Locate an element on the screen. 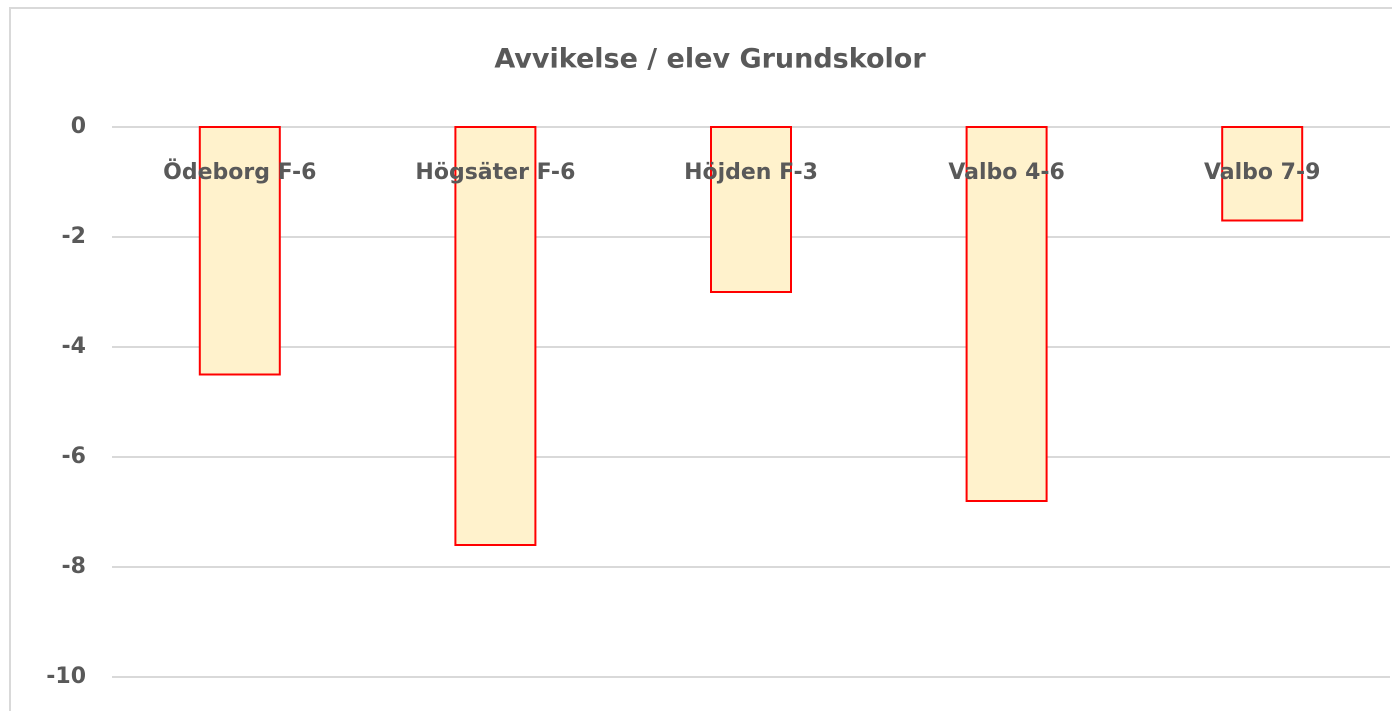  x-tick-label: Valbo 7-9 is located at coordinates (1262, 172).